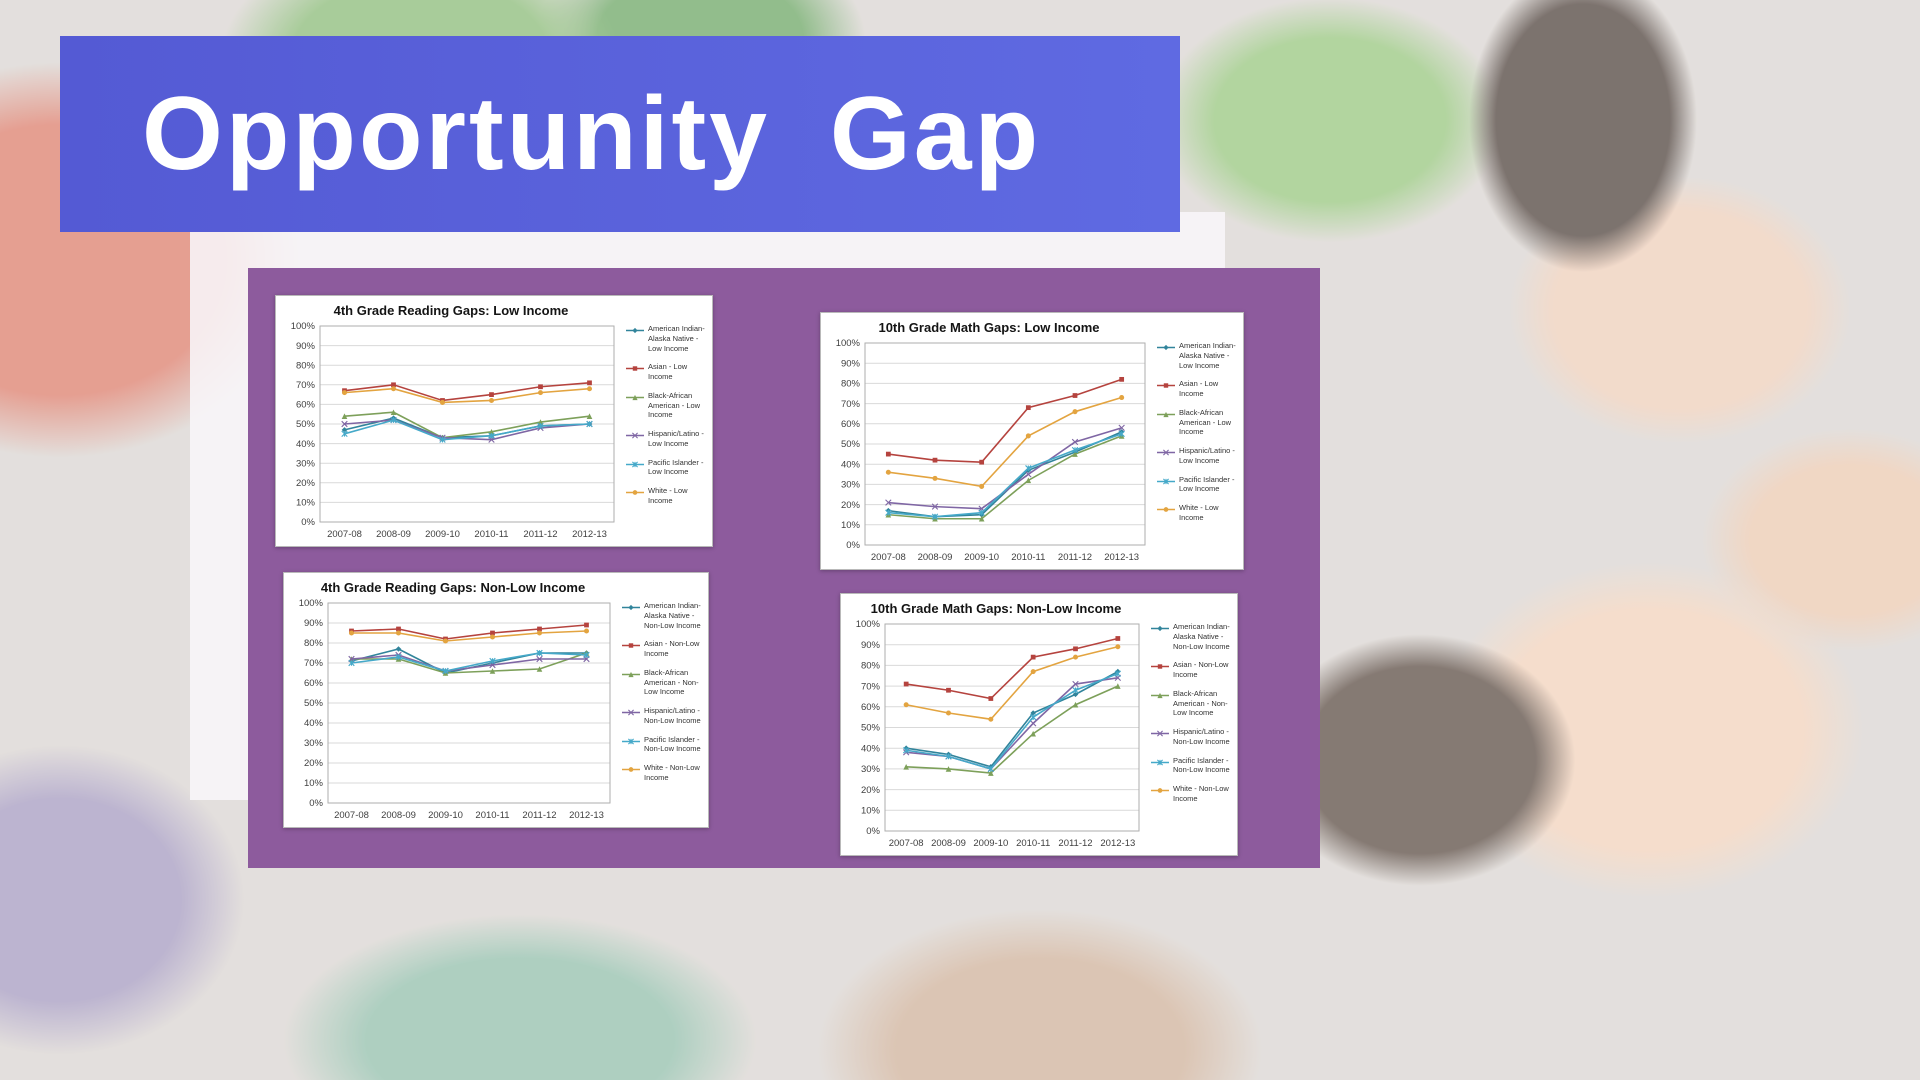  Describe the element at coordinates (1196, 456) in the screenshot. I see `legend-item: Hispanic/Latino - Low Income` at that location.